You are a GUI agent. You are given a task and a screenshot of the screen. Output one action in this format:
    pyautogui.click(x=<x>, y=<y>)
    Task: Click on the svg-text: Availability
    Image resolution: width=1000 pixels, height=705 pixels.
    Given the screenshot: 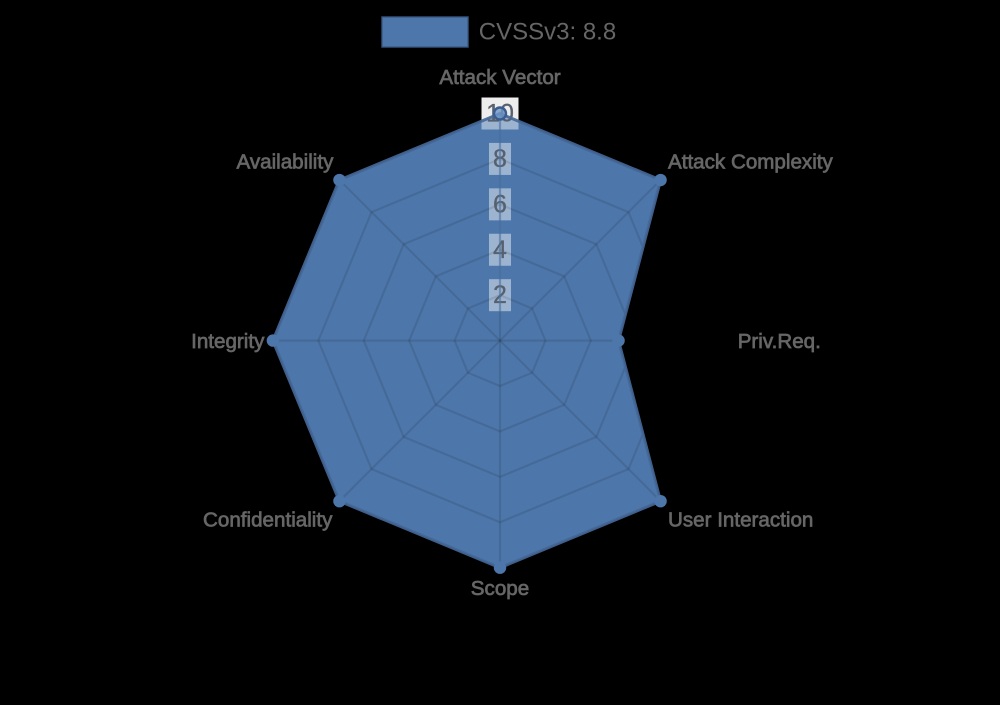 What is the action you would take?
    pyautogui.click(x=285, y=162)
    